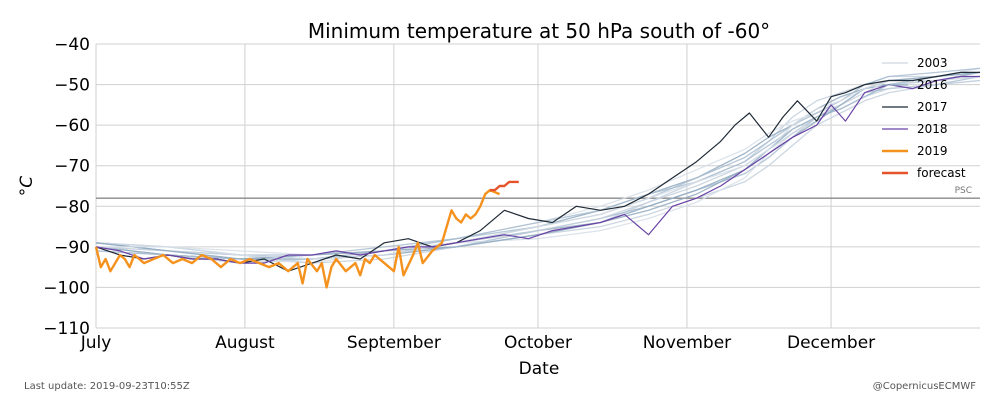 The height and width of the screenshot is (400, 1000). I want to click on y-tick-label: −90, so click(72, 248).